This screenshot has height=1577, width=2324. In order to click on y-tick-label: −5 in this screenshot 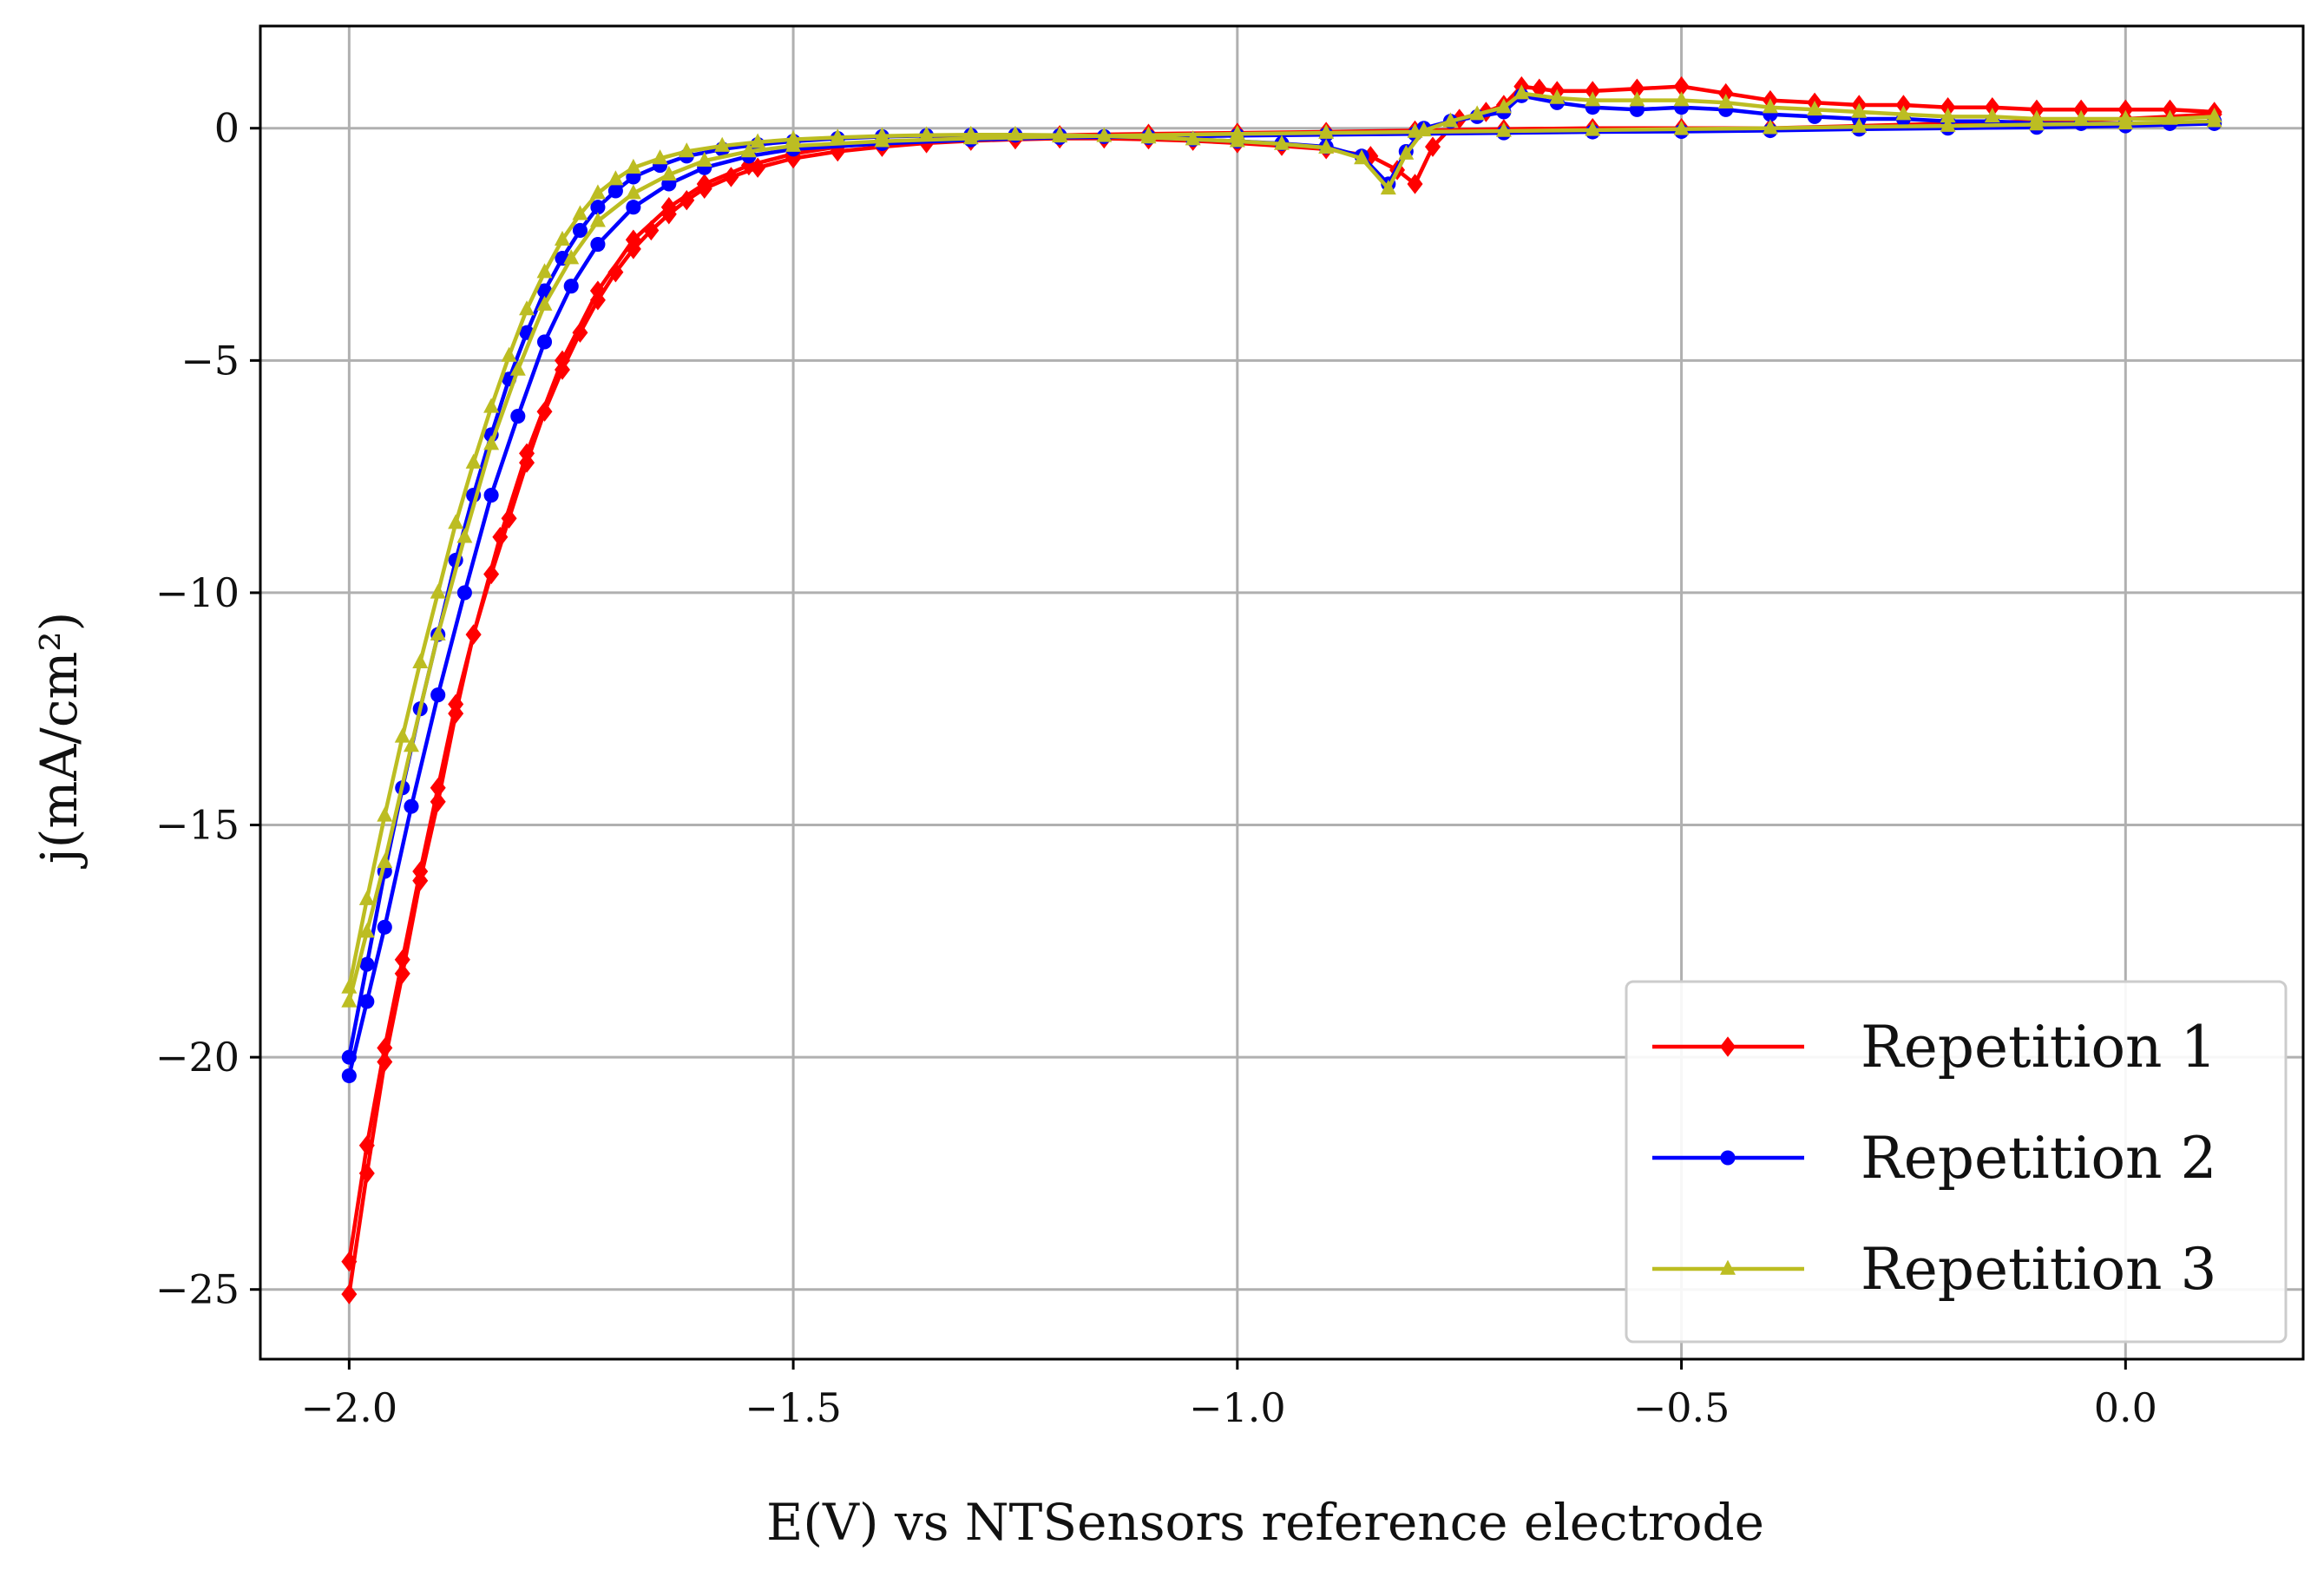, I will do `click(210, 360)`.